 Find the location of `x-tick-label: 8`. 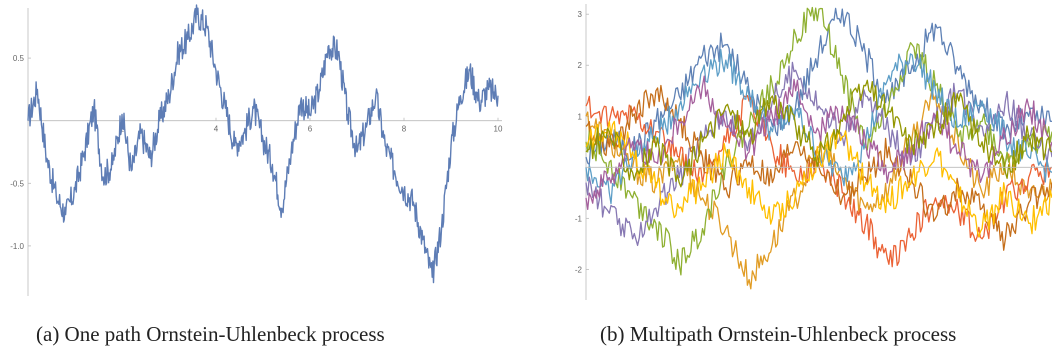

x-tick-label: 8 is located at coordinates (404, 129).